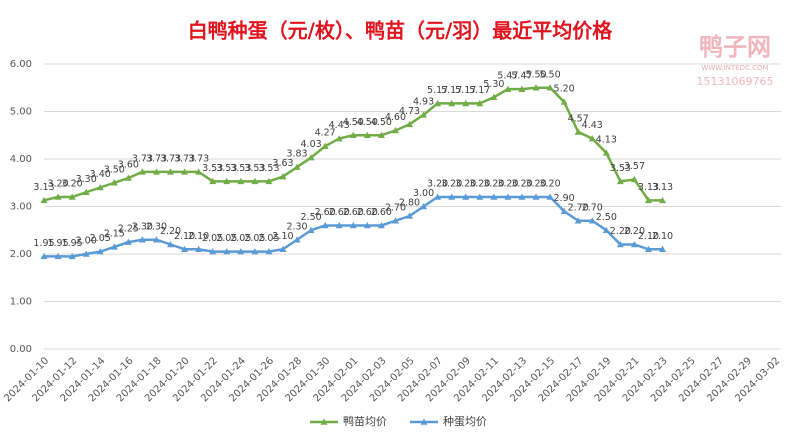 The image size is (800, 439). Describe the element at coordinates (535, 74) in the screenshot. I see `data-label: 5.50` at that location.